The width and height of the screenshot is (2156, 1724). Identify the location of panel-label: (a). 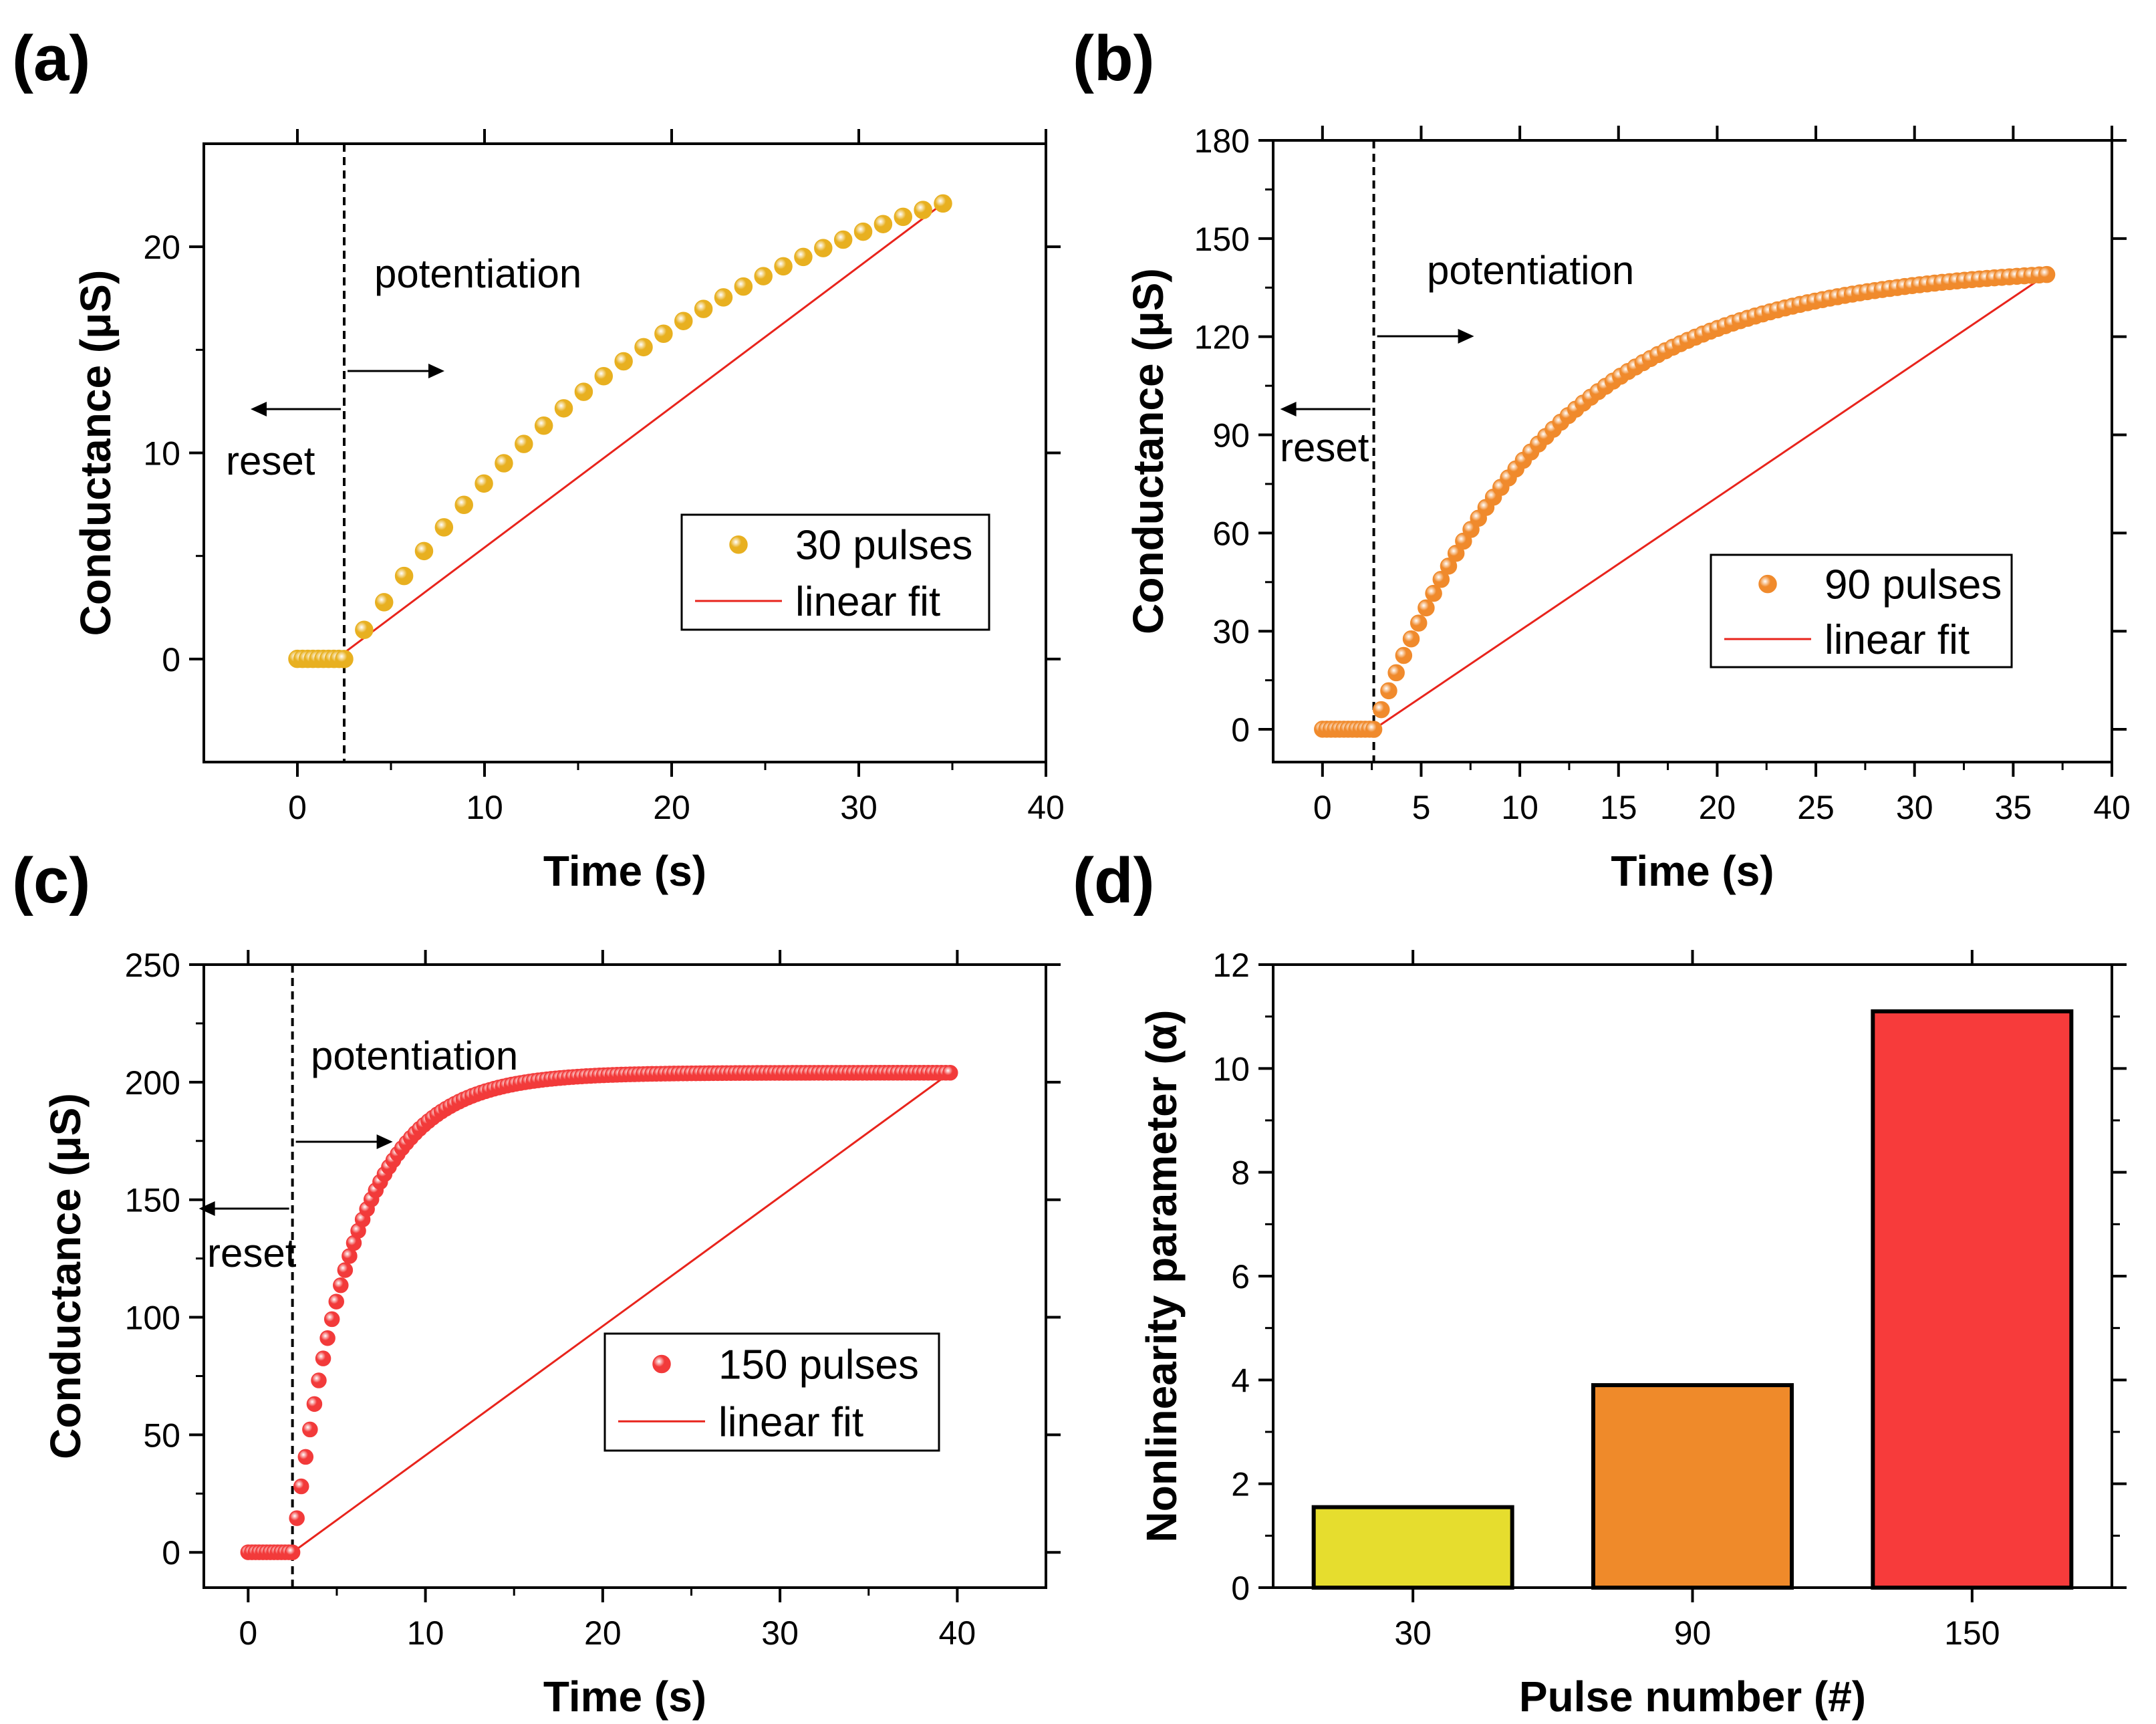
(51, 58).